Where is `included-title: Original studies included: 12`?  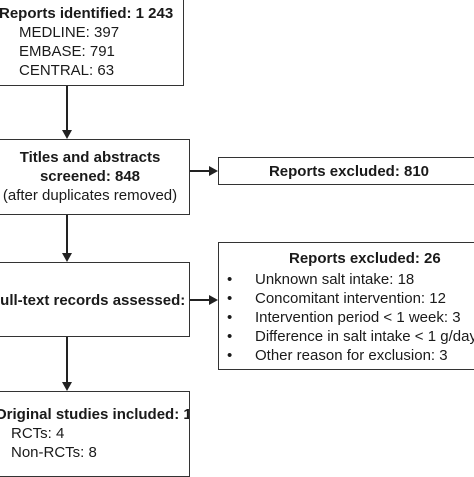
included-title: Original studies included: 12 is located at coordinates (95, 414).